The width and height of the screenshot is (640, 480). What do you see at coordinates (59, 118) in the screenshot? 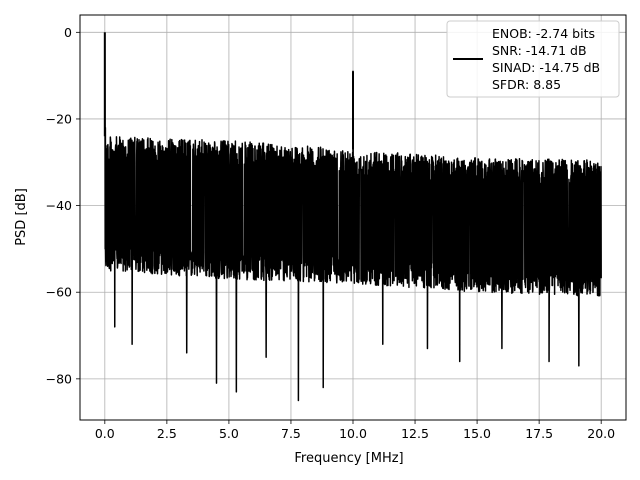
I see `y-tick-label: −20` at bounding box center [59, 118].